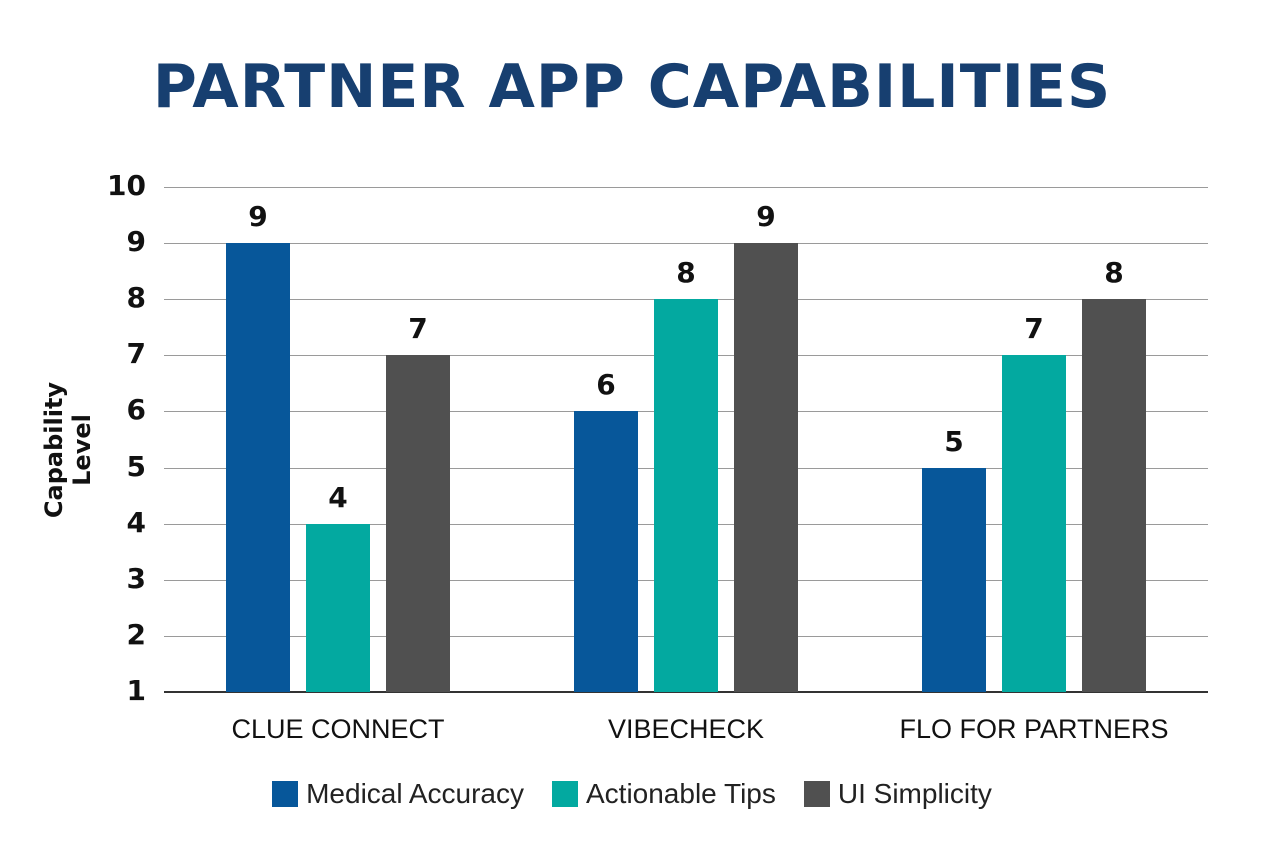 The image size is (1264, 848). I want to click on chart-title: PARTNER APP CAPABILITIES, so click(632, 87).